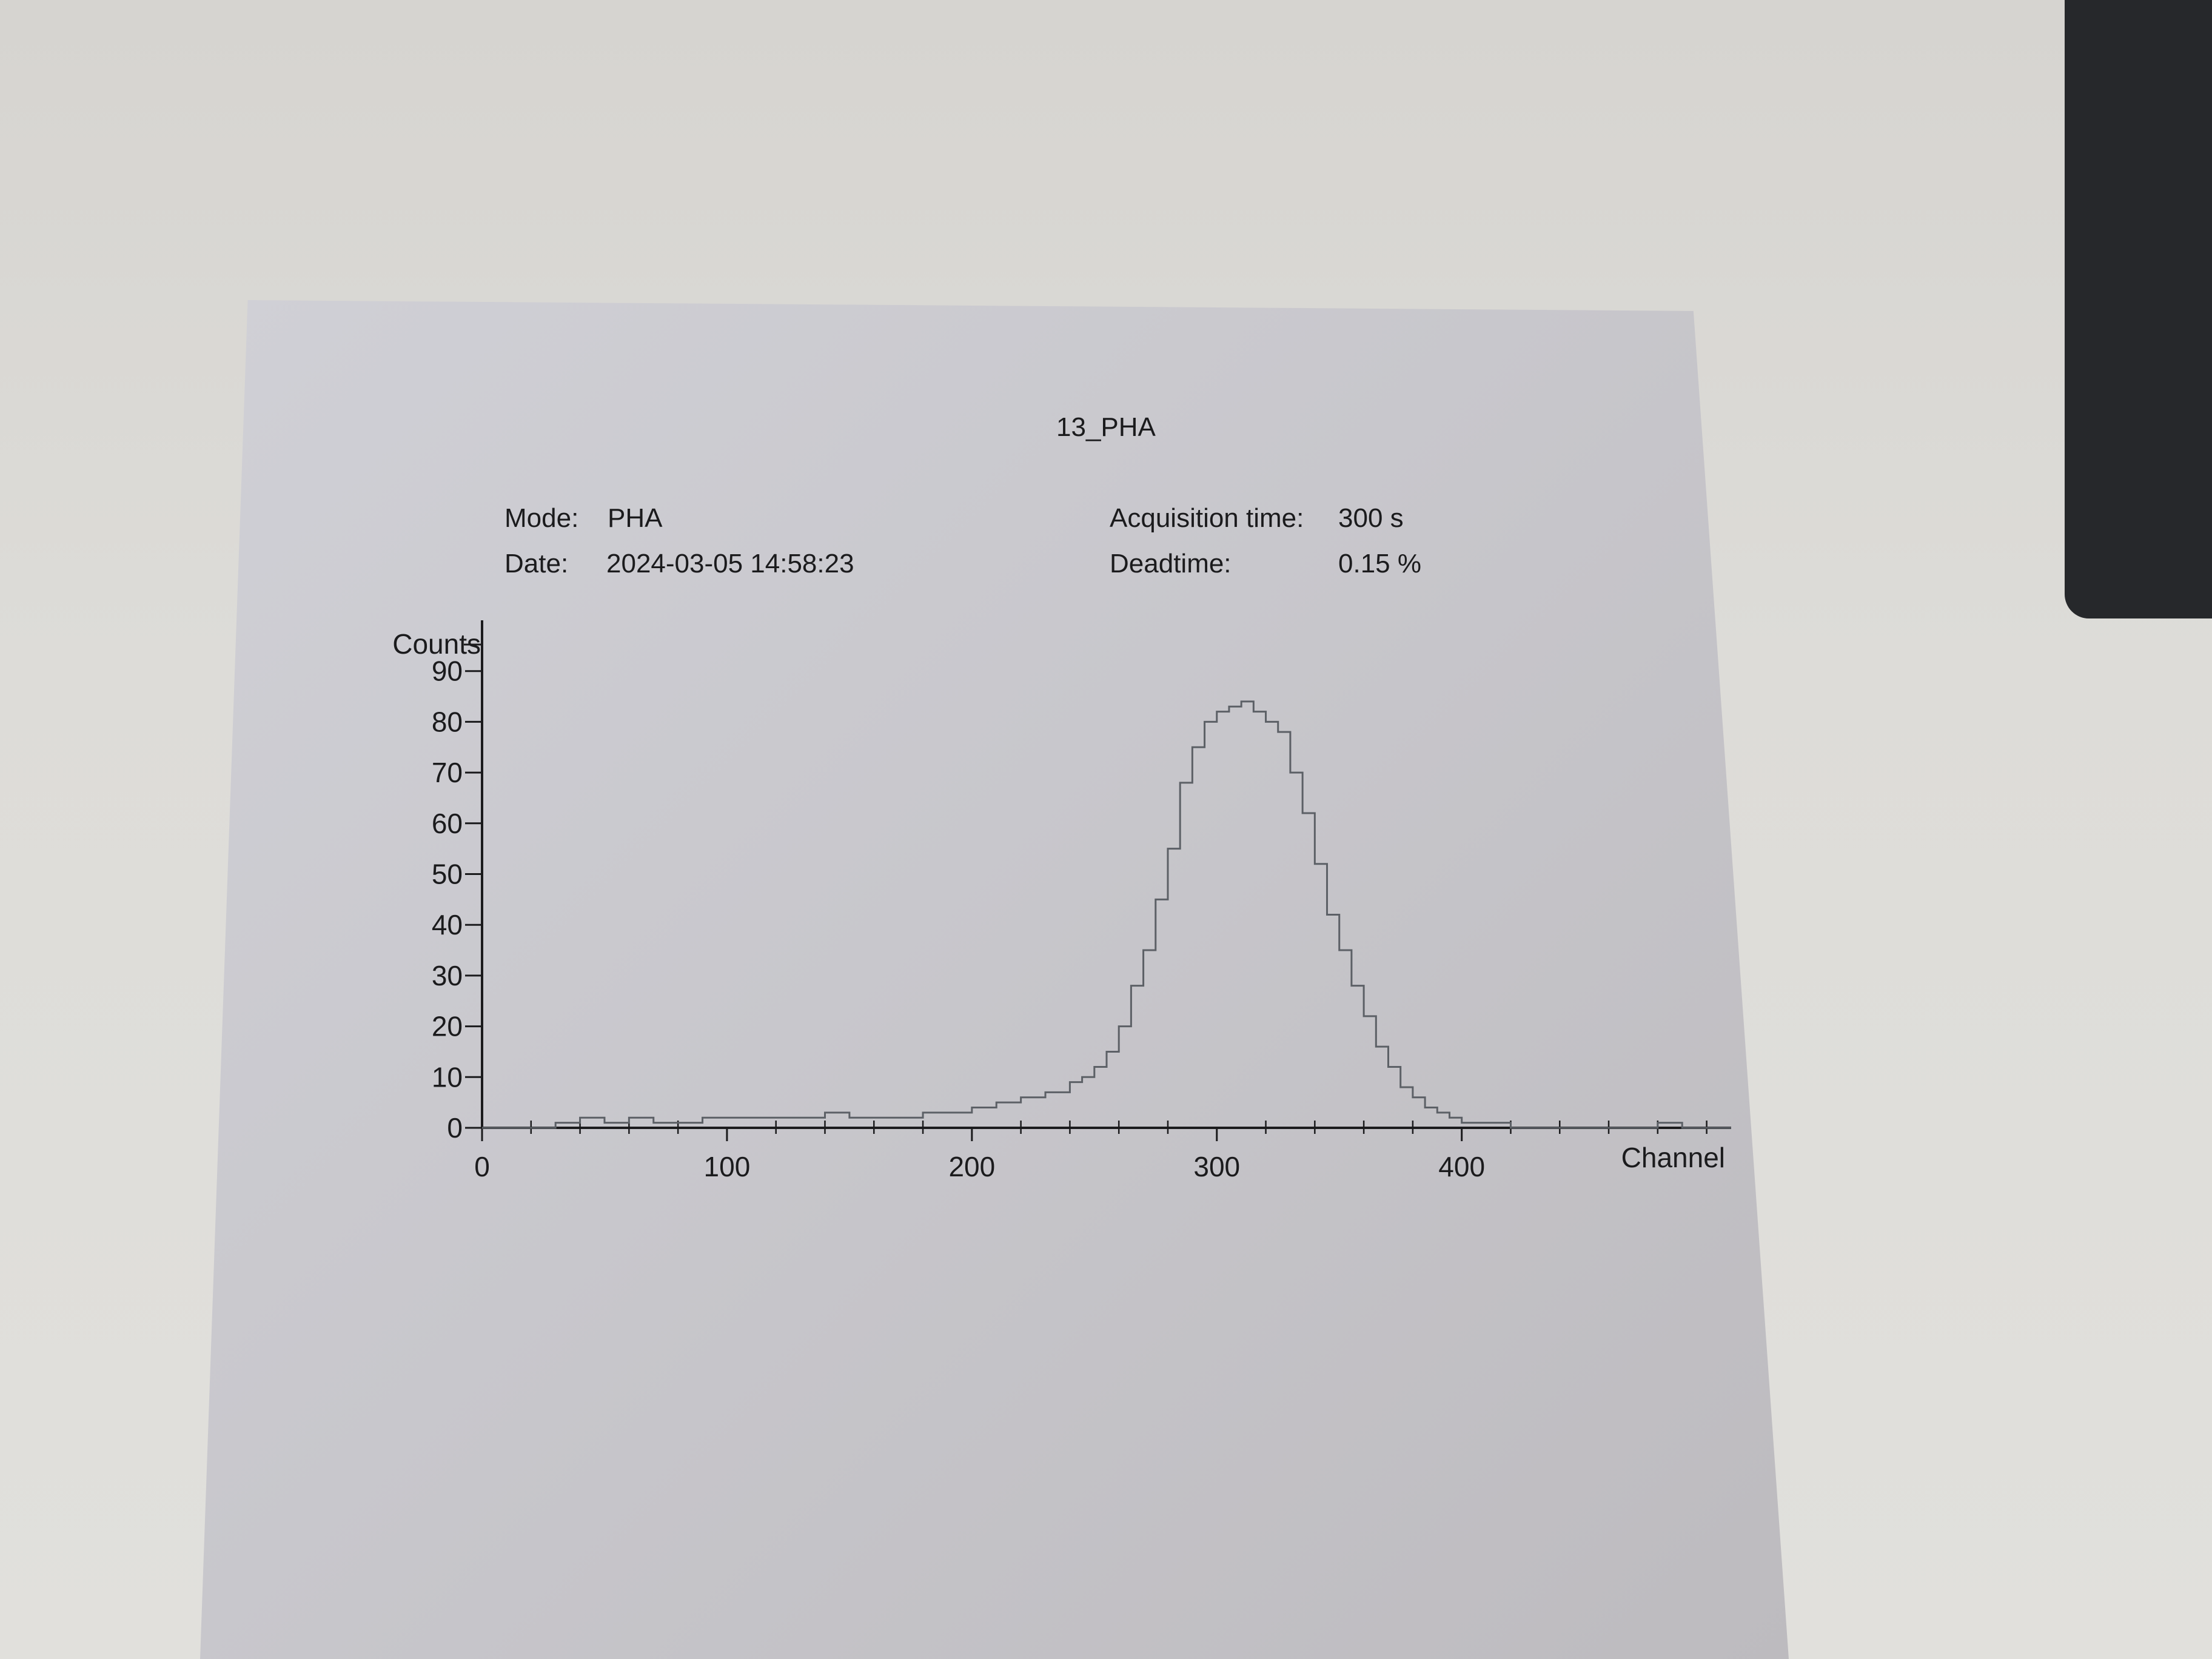 The width and height of the screenshot is (2212, 1659). I want to click on date-label: Date:, so click(536, 563).